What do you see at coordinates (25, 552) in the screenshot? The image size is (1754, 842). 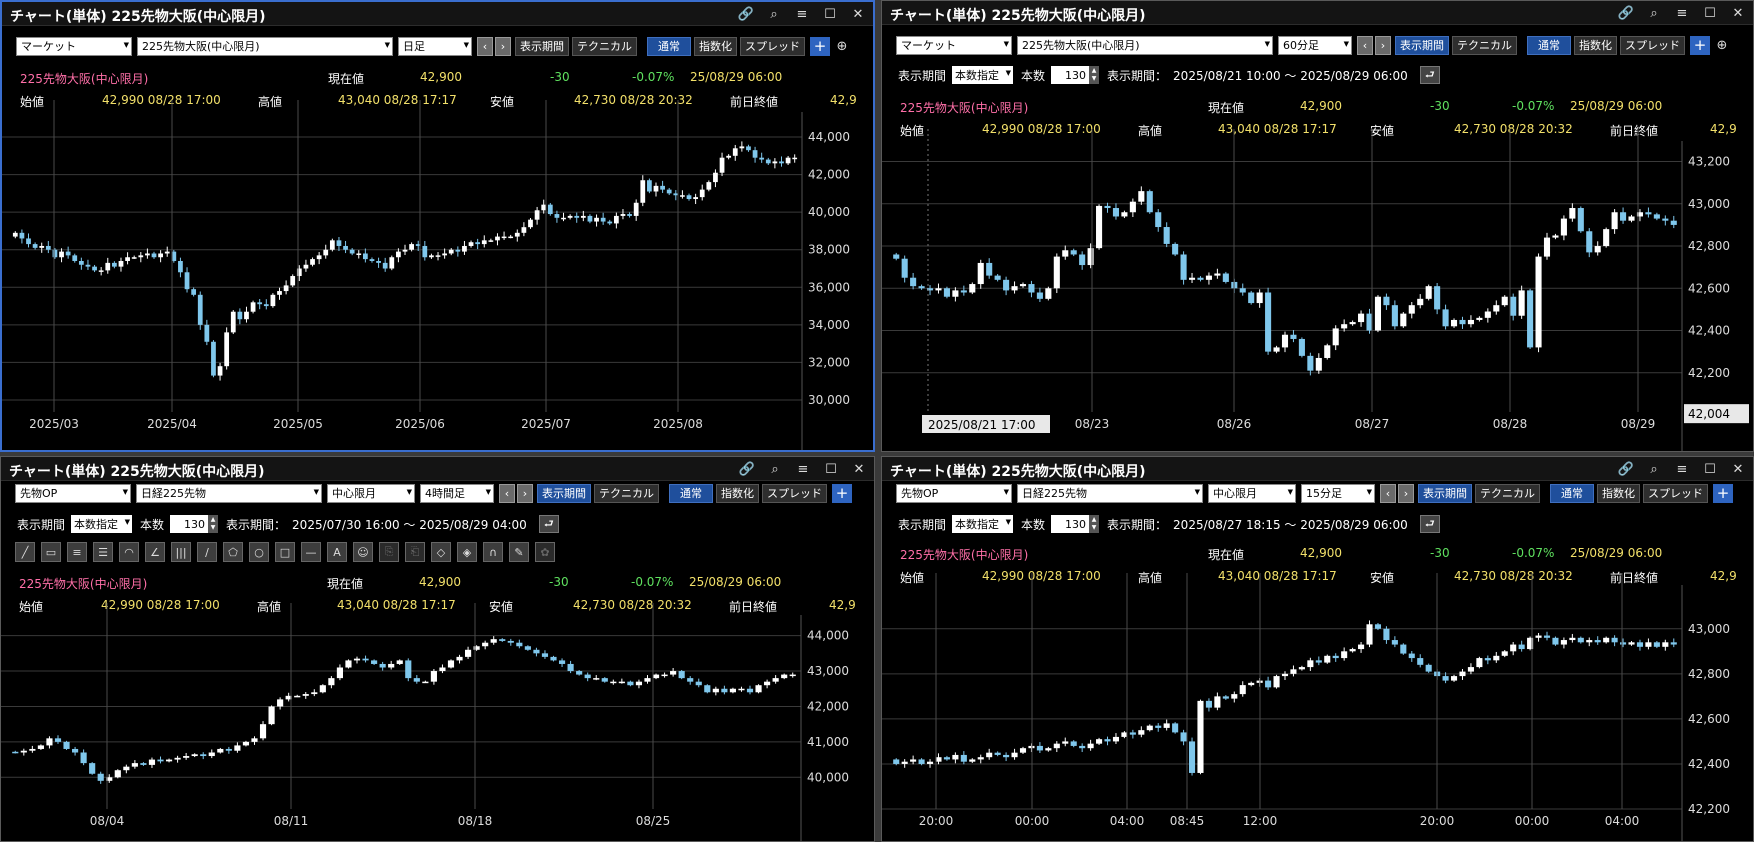 I see `line-tool-icon: ╱` at bounding box center [25, 552].